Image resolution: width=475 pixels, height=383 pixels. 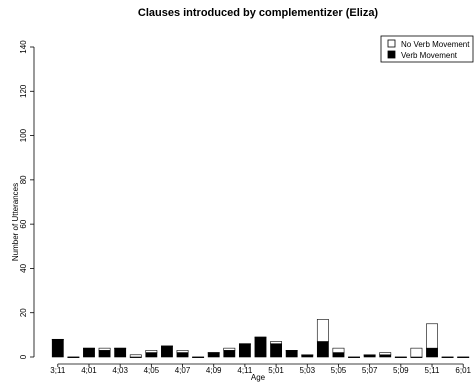 What do you see at coordinates (23, 267) in the screenshot?
I see `y-tick-label: 40` at bounding box center [23, 267].